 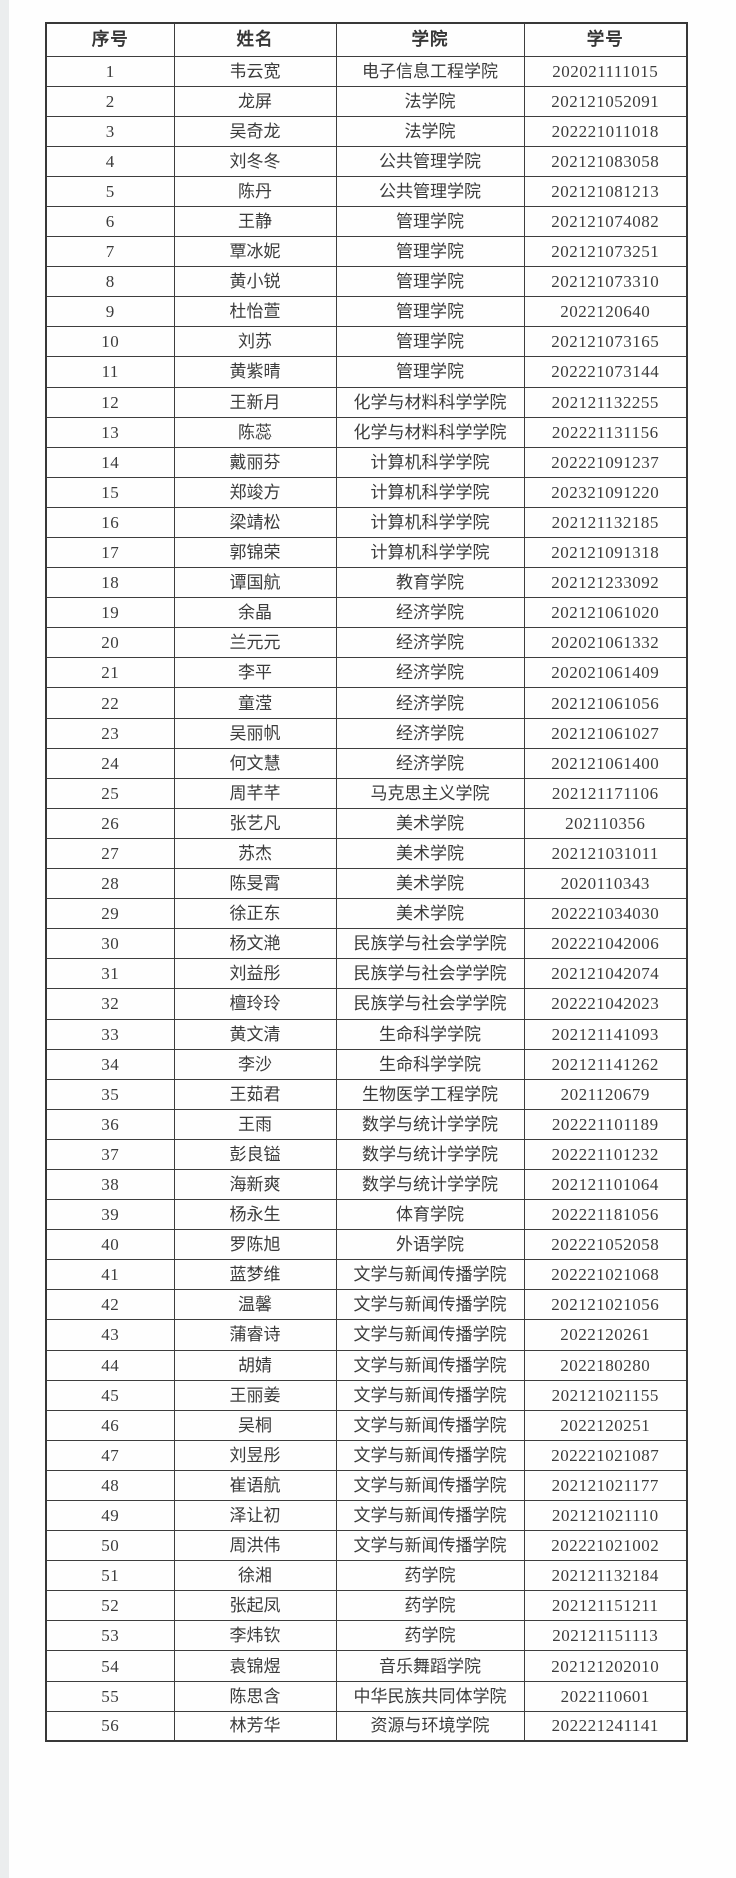 I want to click on college-name: 法学院, so click(x=430, y=101).